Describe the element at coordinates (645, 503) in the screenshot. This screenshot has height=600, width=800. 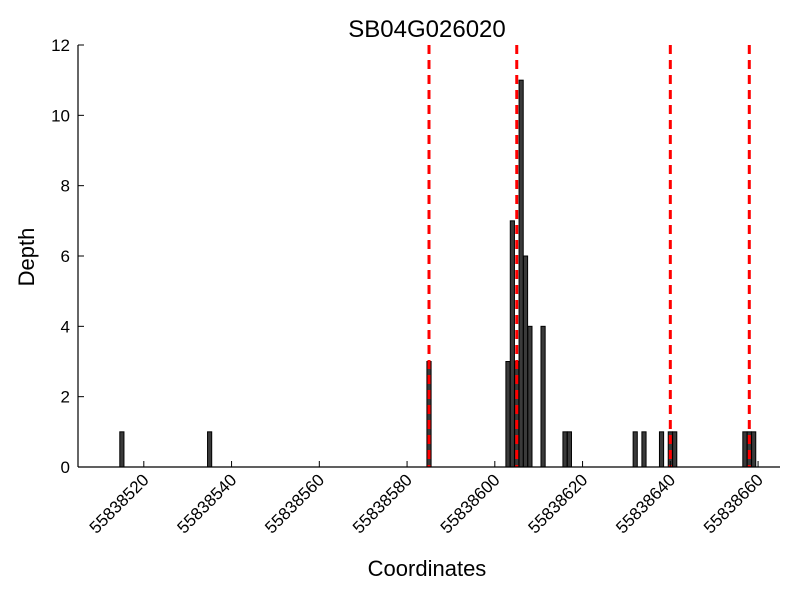
I see `x-tick-label: 55838640` at that location.